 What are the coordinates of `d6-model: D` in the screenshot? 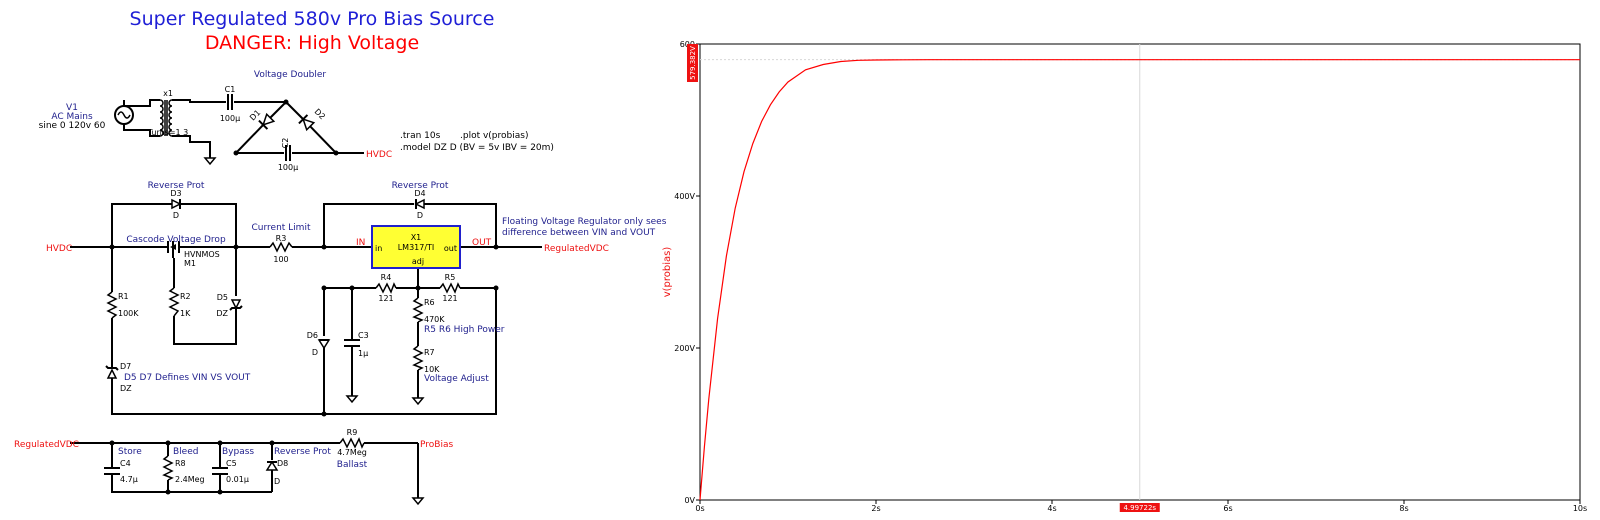 It's located at (315, 352).